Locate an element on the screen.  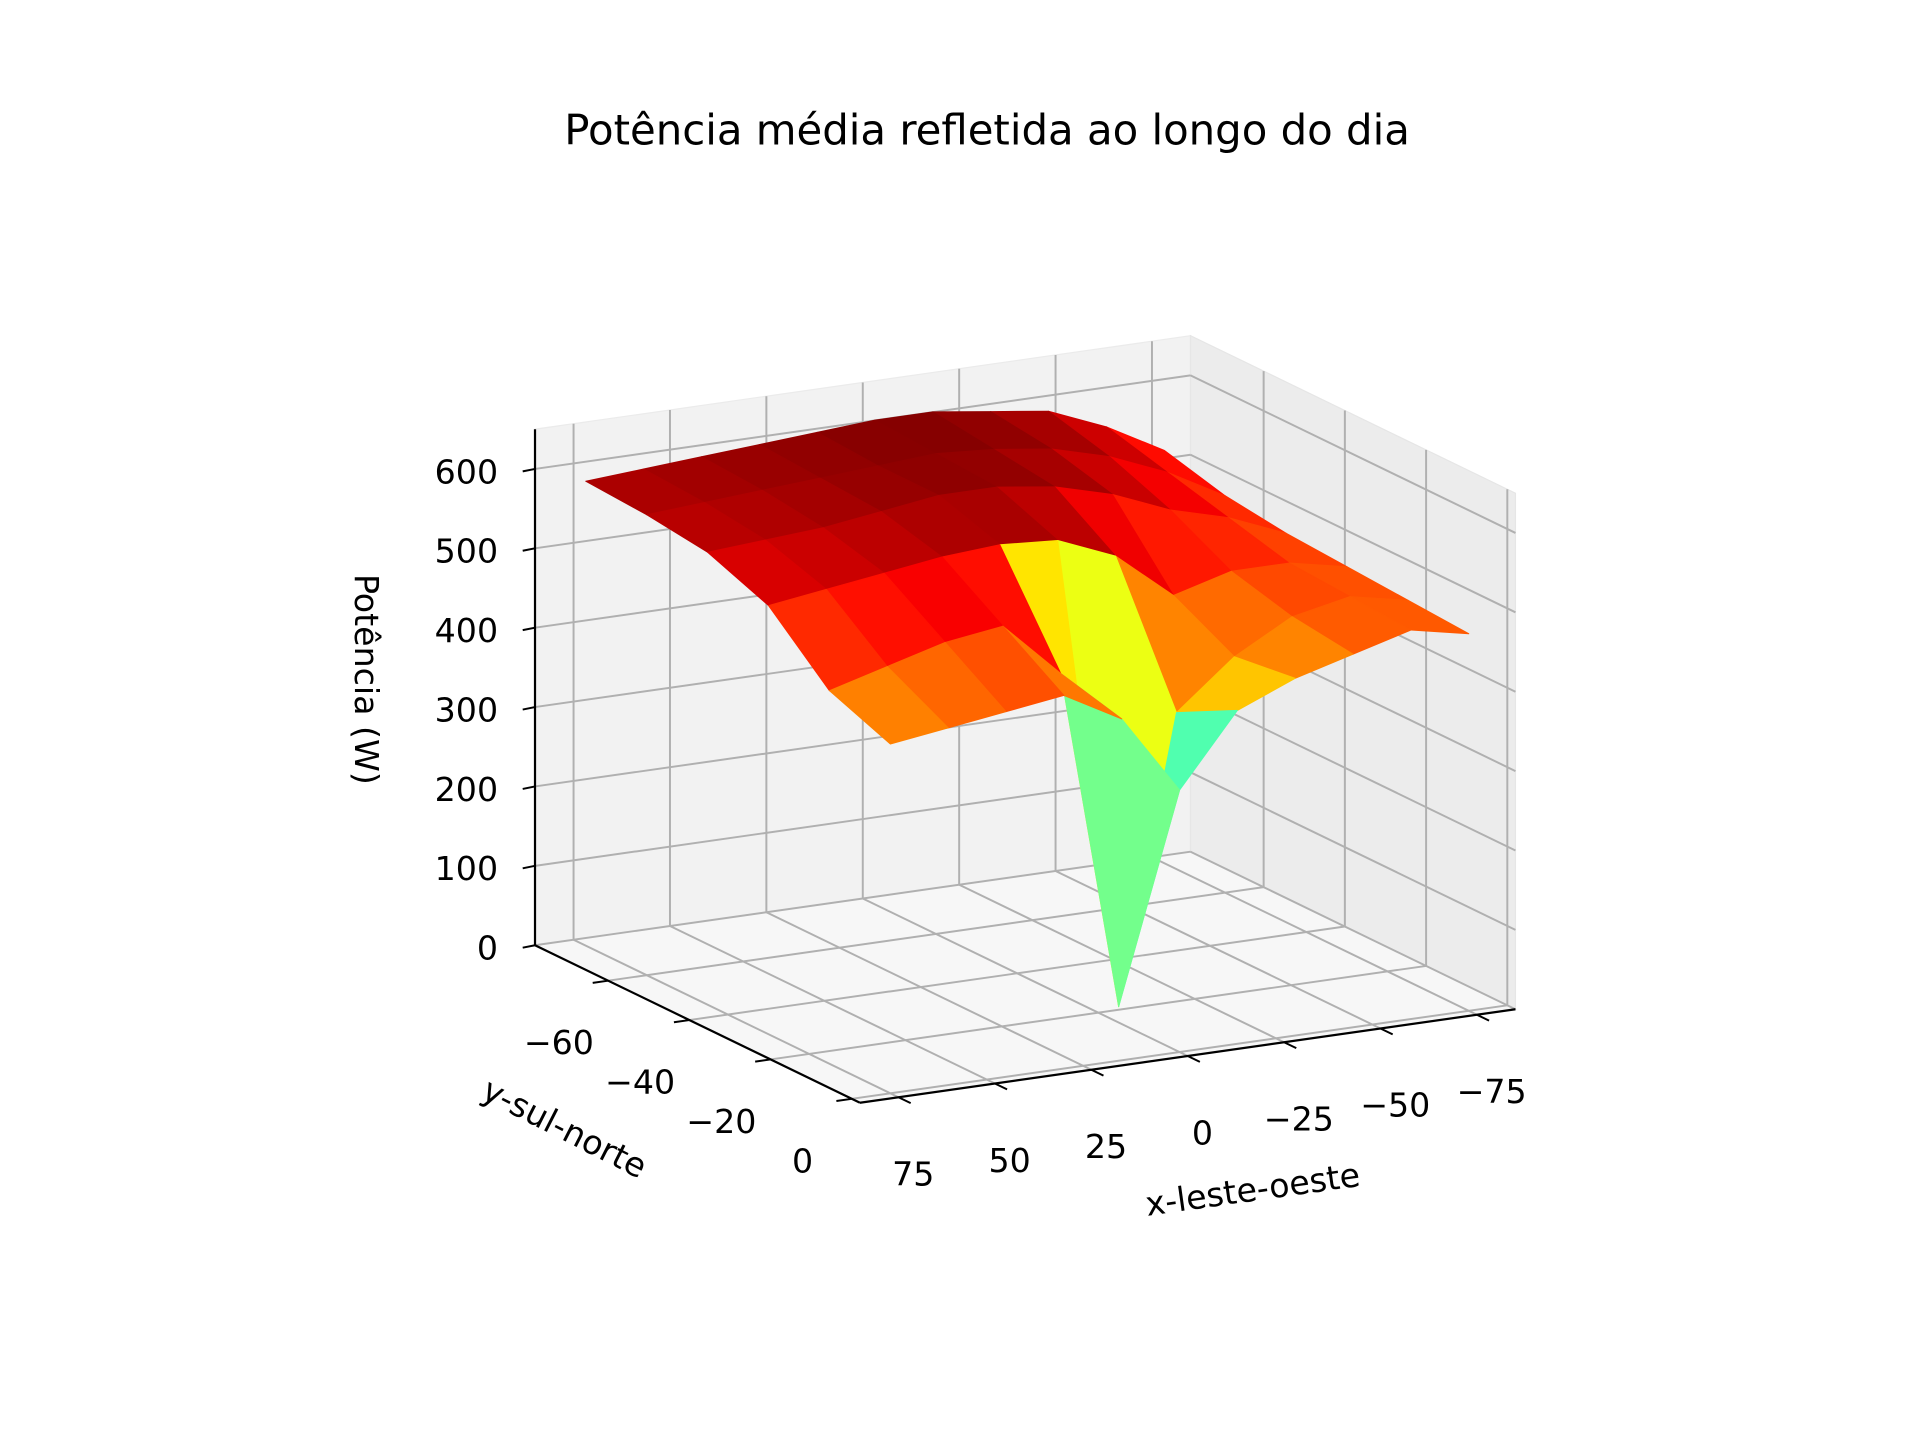
x-tick-label: −50 is located at coordinates (1395, 1105).